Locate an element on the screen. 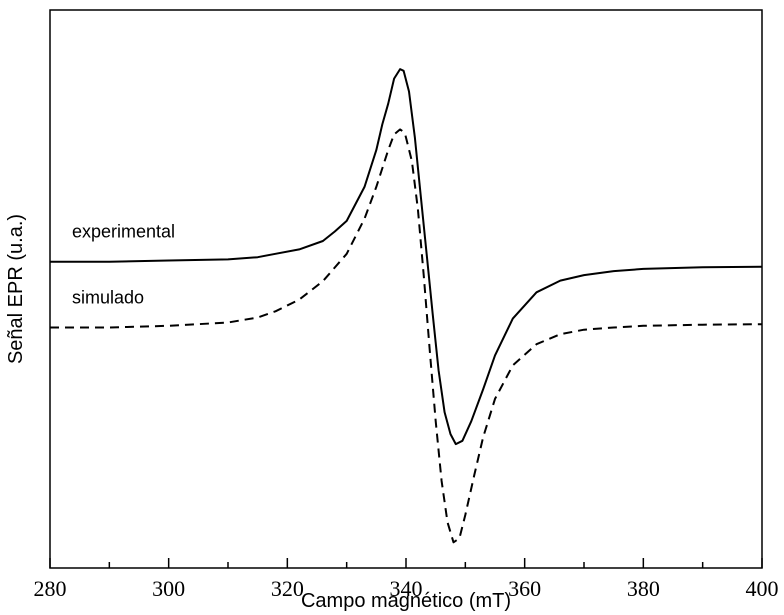  x-tick-label: 320 is located at coordinates (287, 588).